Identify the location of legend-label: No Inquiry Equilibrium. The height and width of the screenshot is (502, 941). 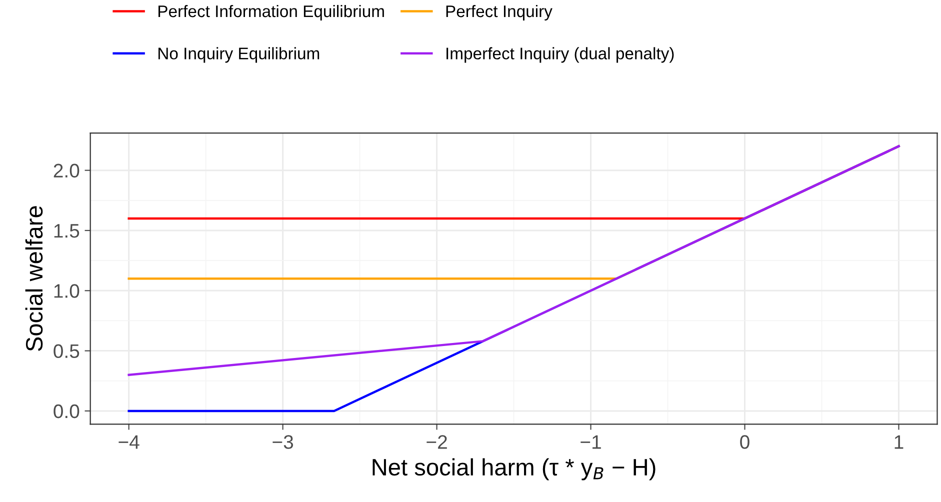
(239, 55).